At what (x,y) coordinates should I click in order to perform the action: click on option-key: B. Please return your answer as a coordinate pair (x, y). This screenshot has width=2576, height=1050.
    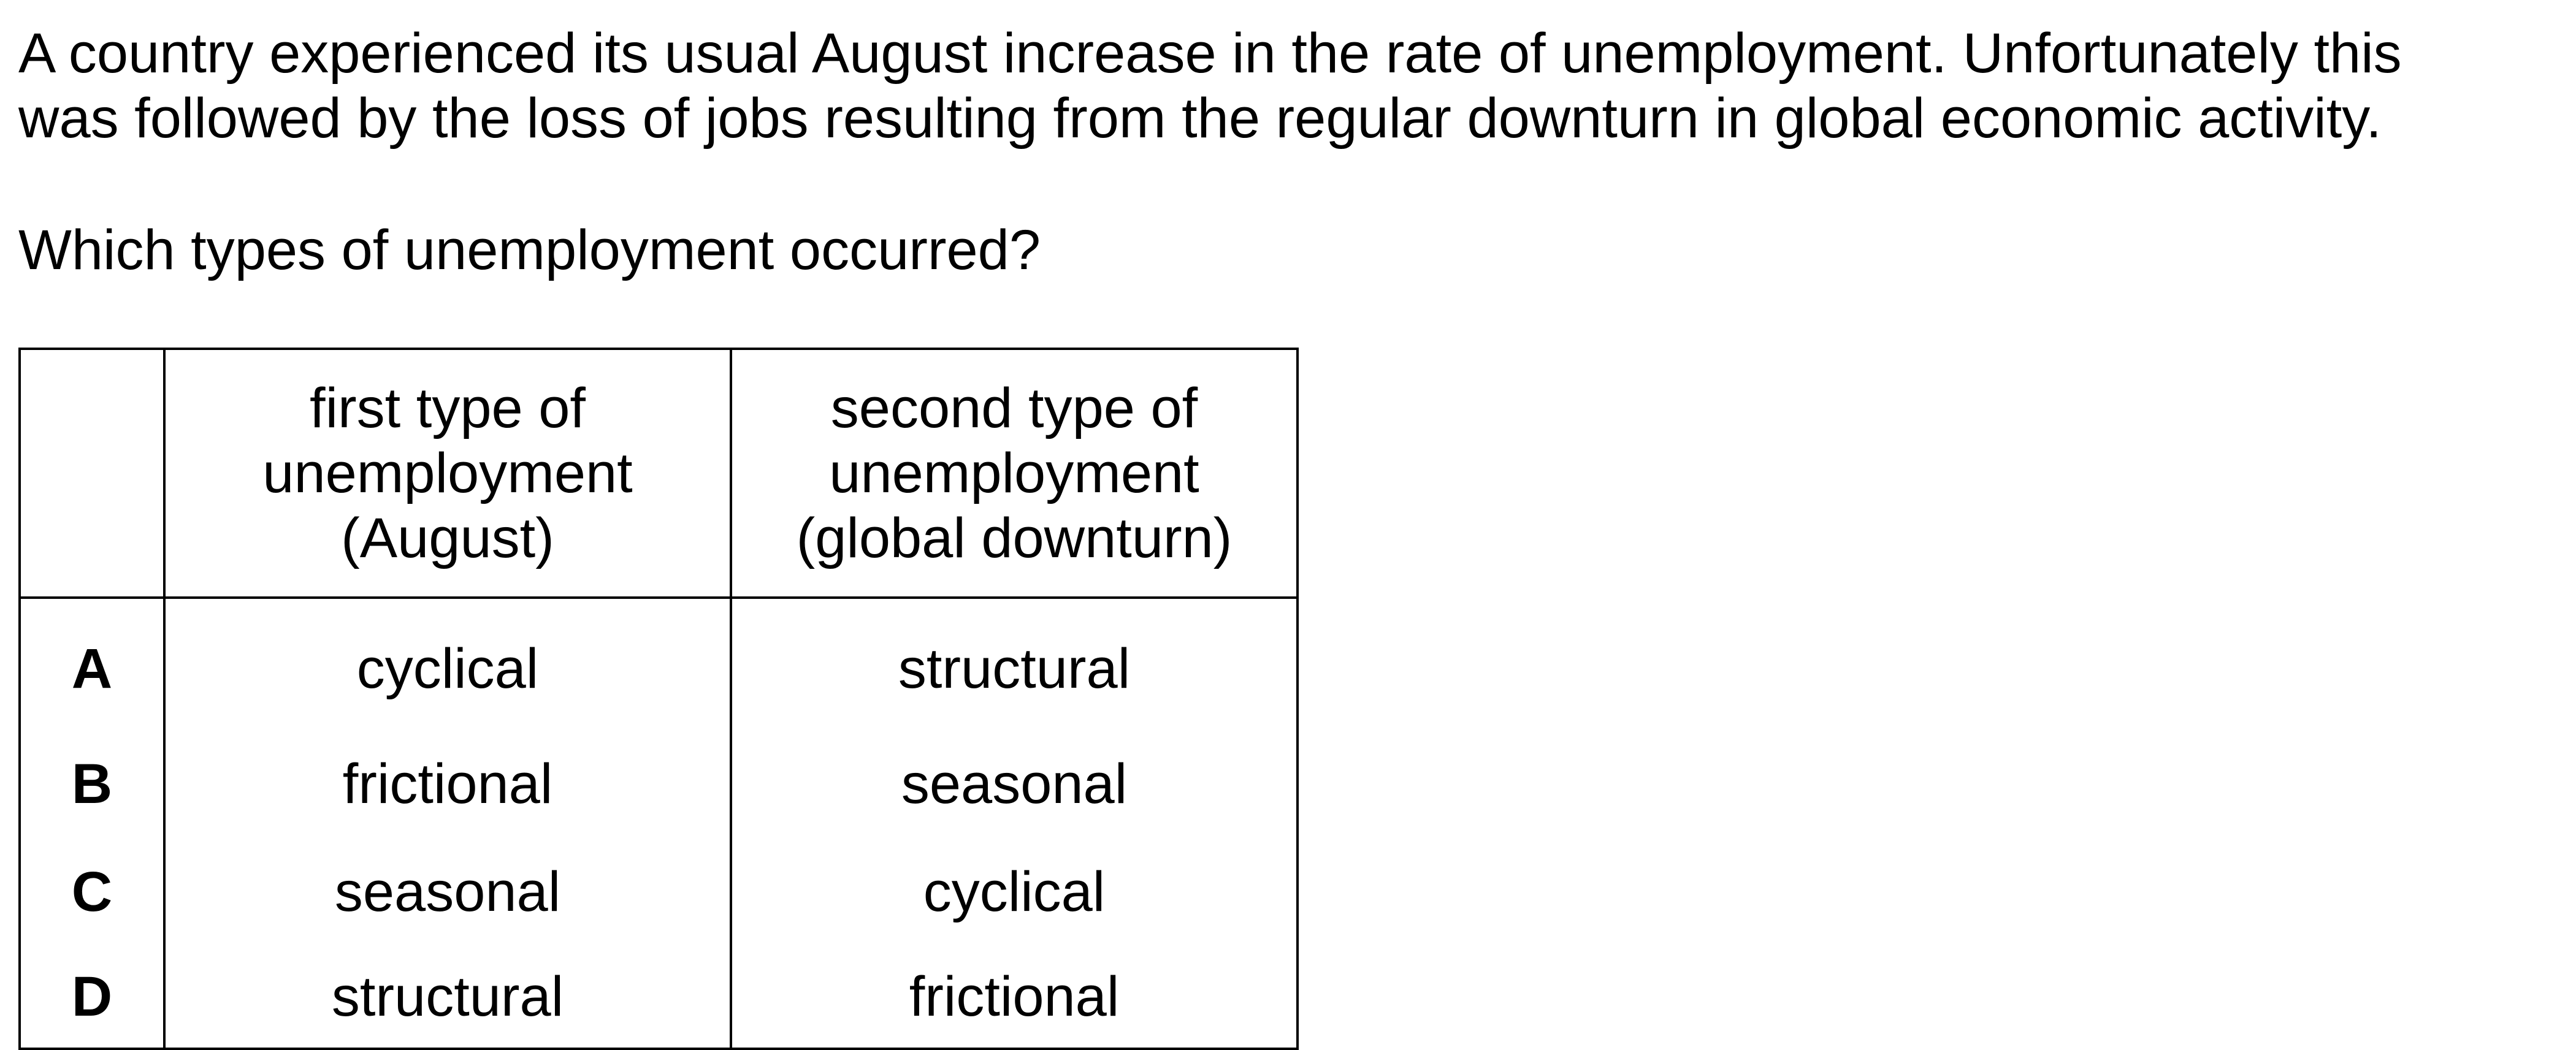
    Looking at the image, I should click on (92, 784).